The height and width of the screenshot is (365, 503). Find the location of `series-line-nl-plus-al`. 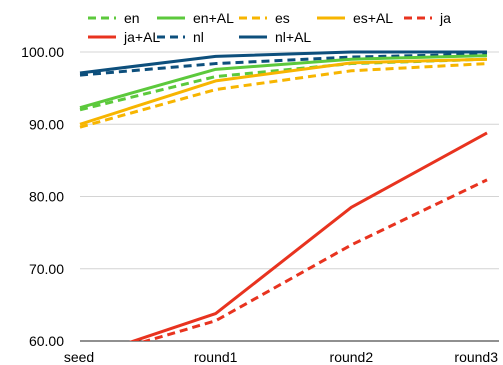

series-line-nl-plus-al is located at coordinates (283, 62).